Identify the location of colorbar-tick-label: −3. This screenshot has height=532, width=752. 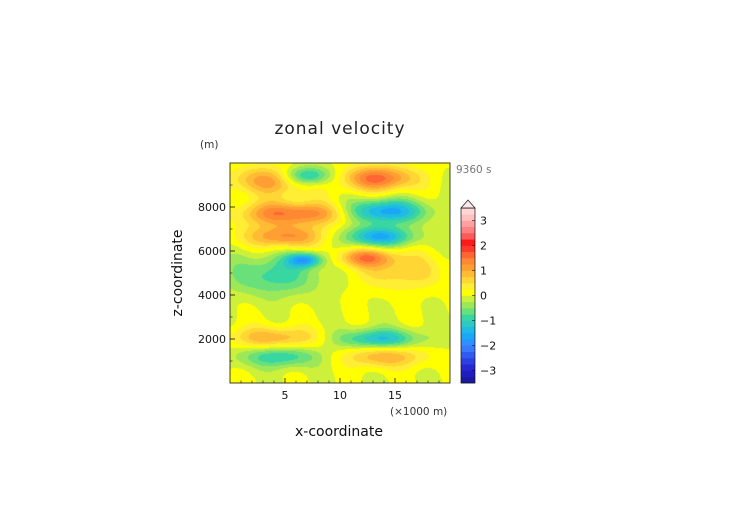
(488, 371).